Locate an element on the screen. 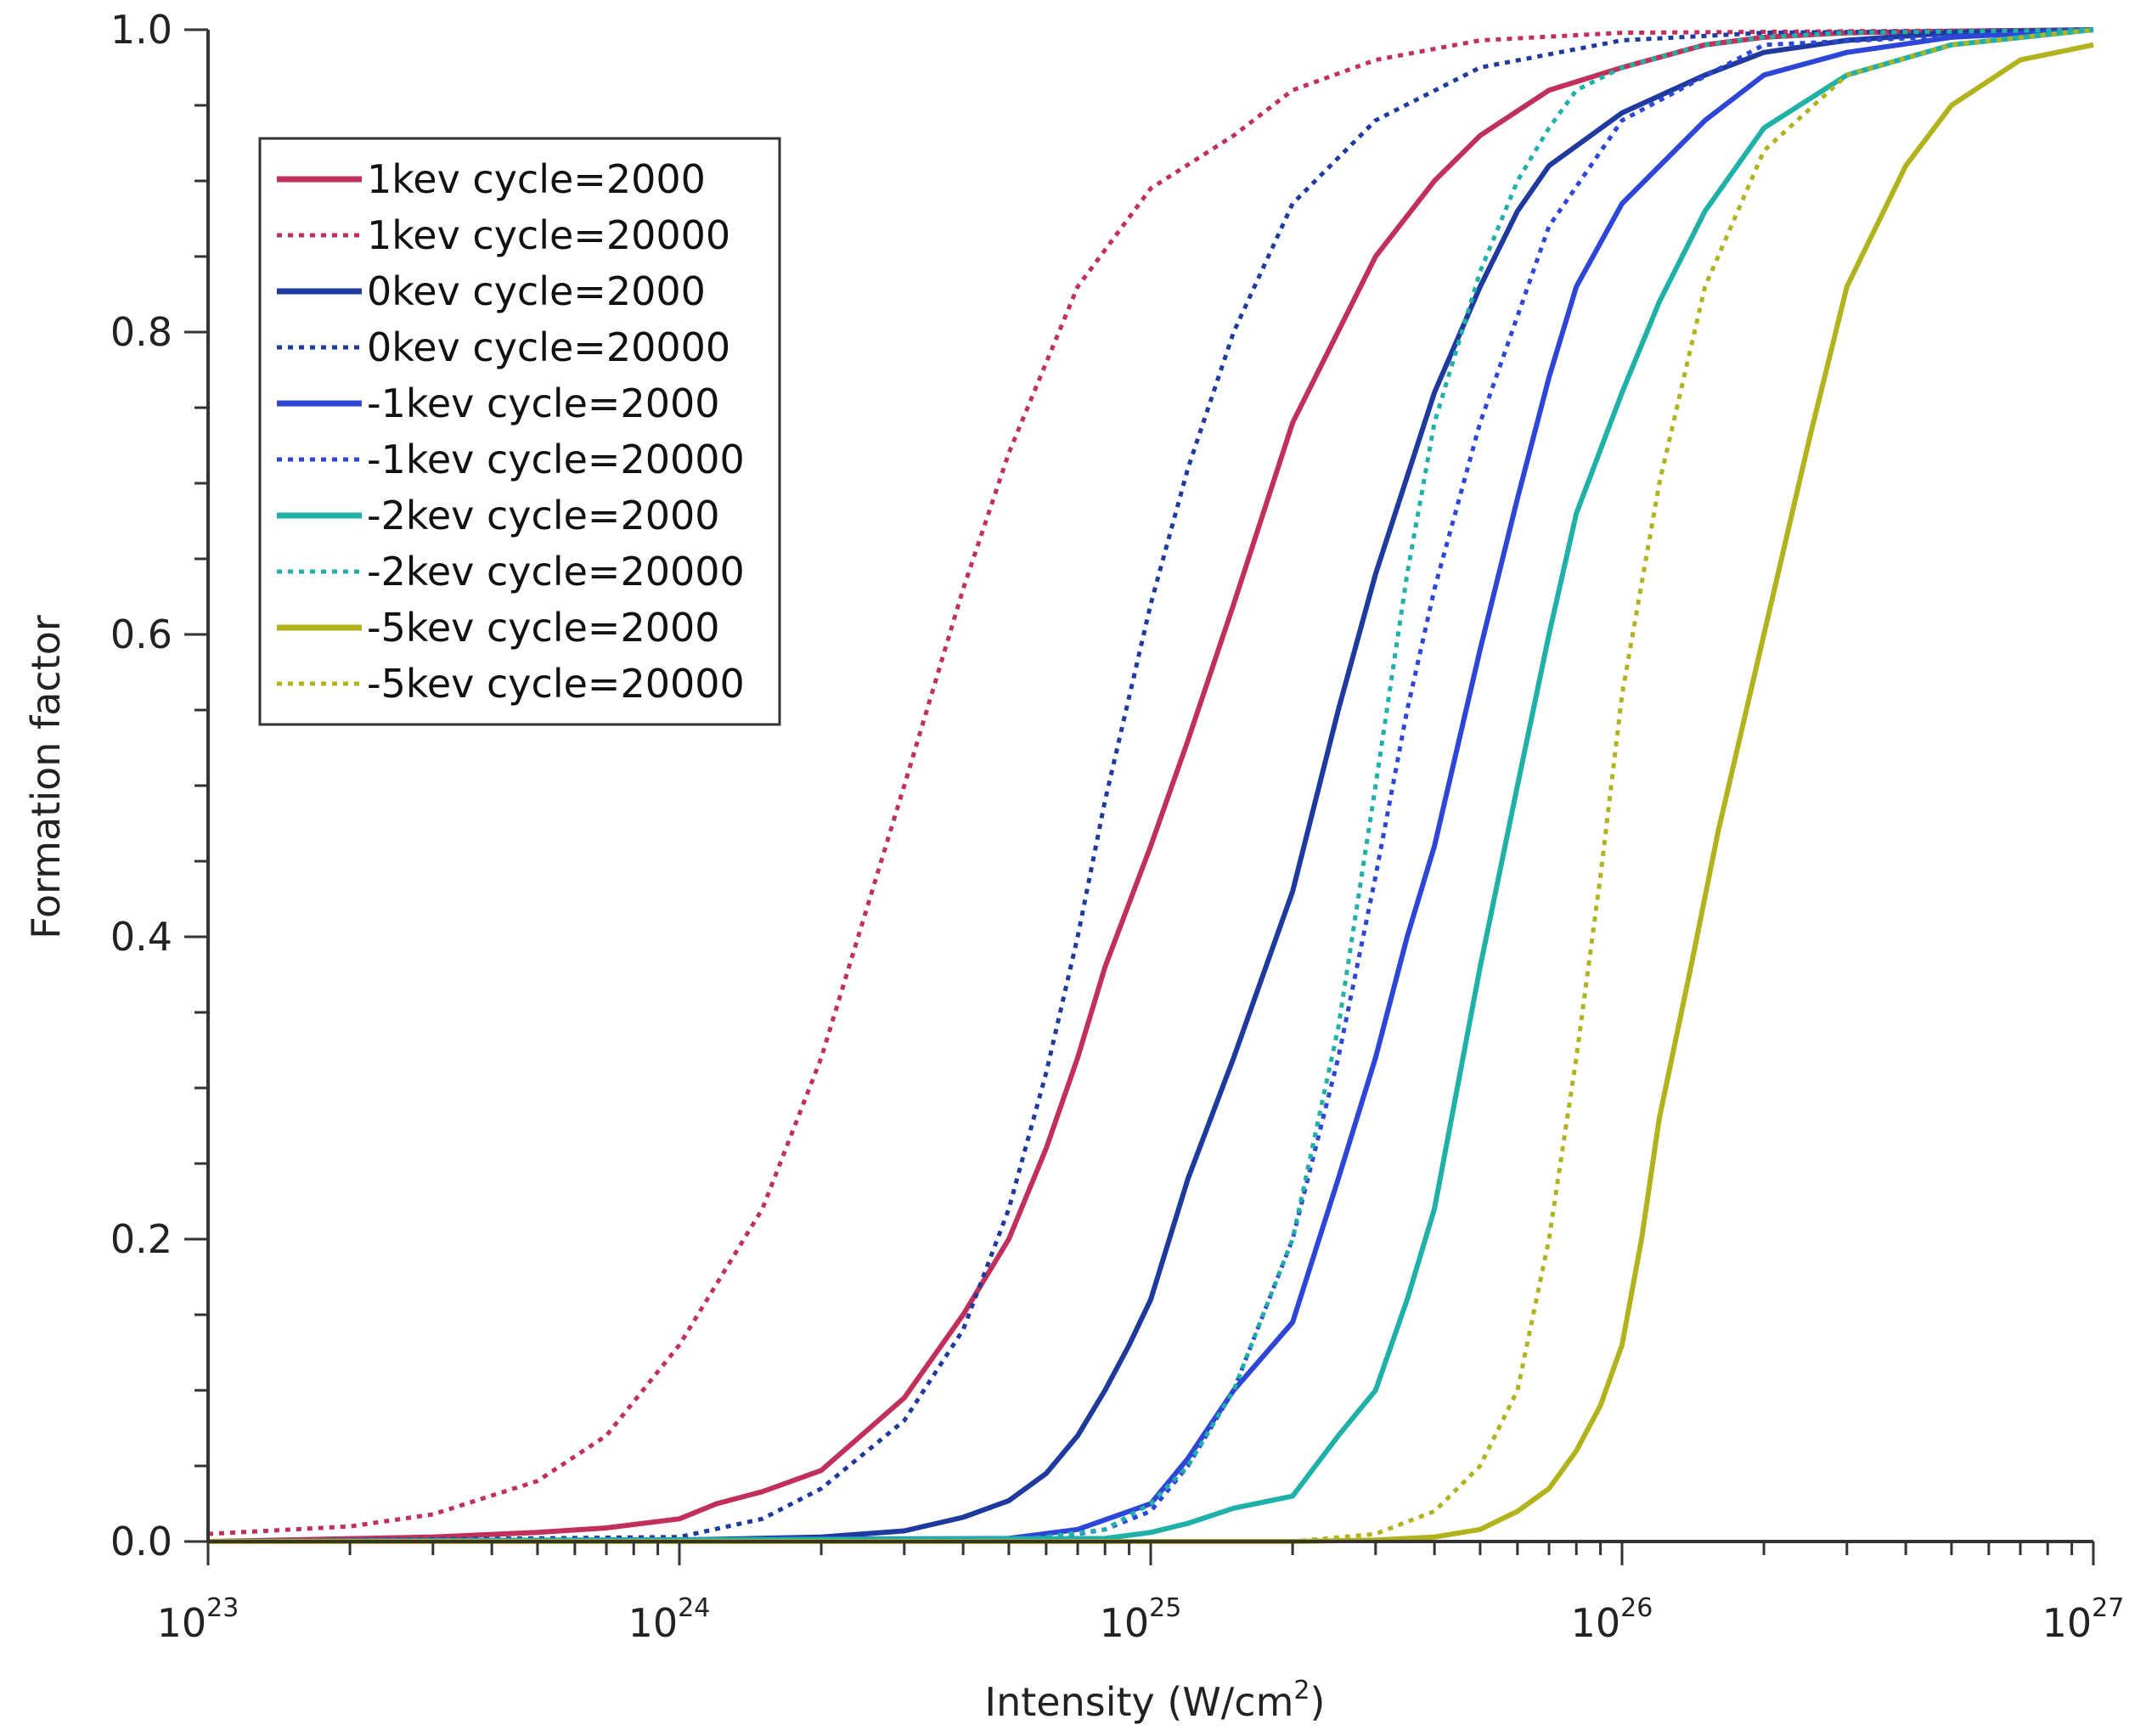 The height and width of the screenshot is (1736, 2146). x-tick-label: 1027 is located at coordinates (2083, 1619).